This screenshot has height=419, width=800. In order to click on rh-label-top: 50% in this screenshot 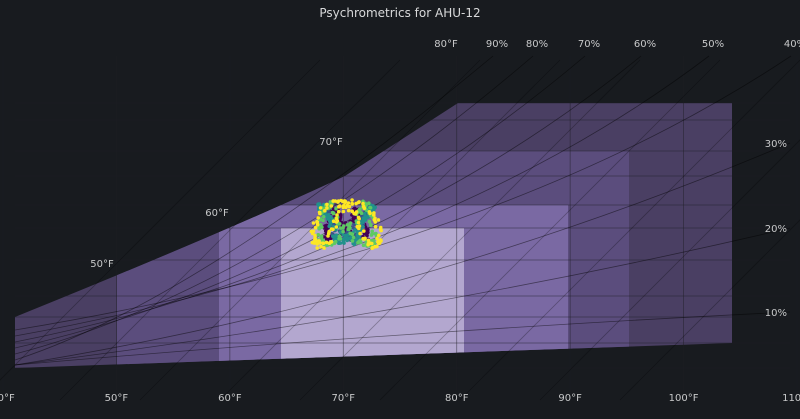, I will do `click(713, 44)`.